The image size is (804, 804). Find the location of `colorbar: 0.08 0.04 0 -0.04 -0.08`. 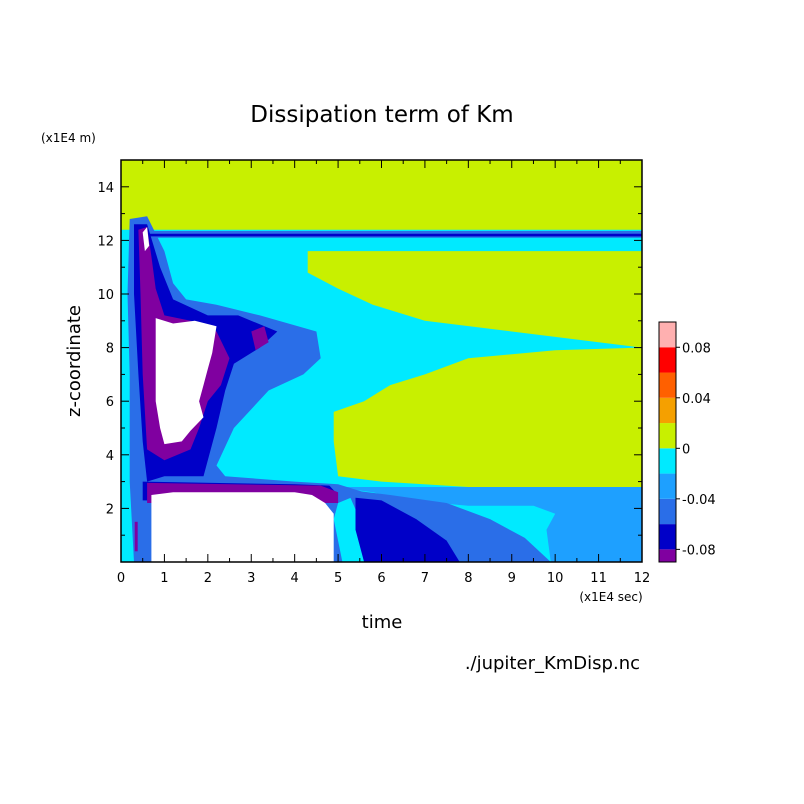

colorbar: 0.08 0.04 0 -0.04 -0.08 is located at coordinates (687, 442).